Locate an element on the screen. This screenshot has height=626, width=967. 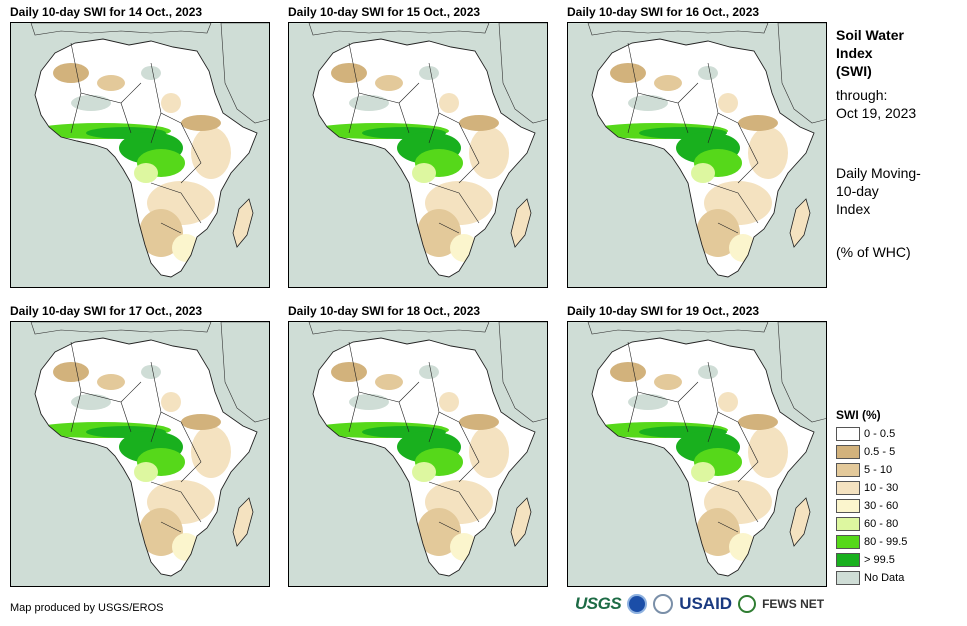
legend-item: 30 - 60 is located at coordinates (867, 506).